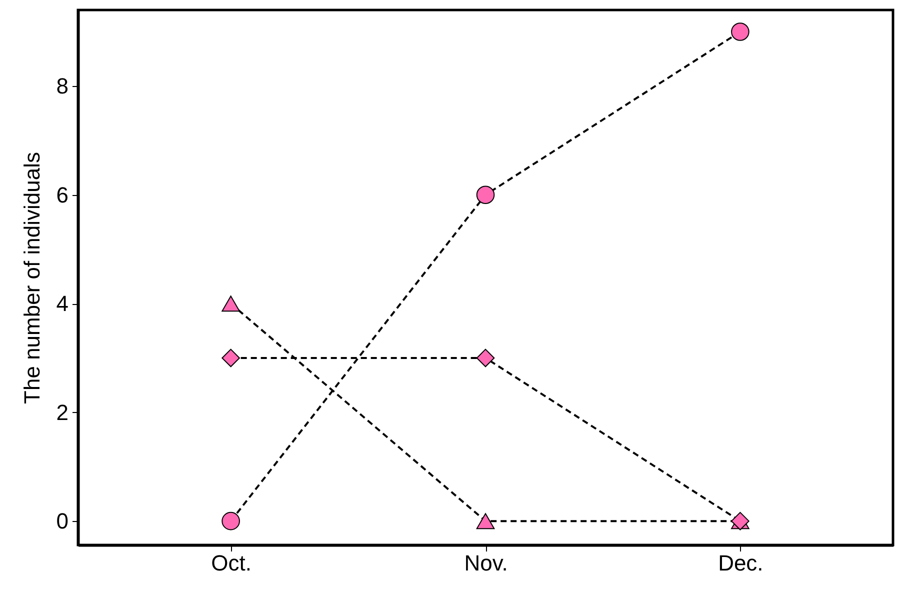 The width and height of the screenshot is (897, 591). Describe the element at coordinates (62, 303) in the screenshot. I see `y-tick-label: 4` at that location.